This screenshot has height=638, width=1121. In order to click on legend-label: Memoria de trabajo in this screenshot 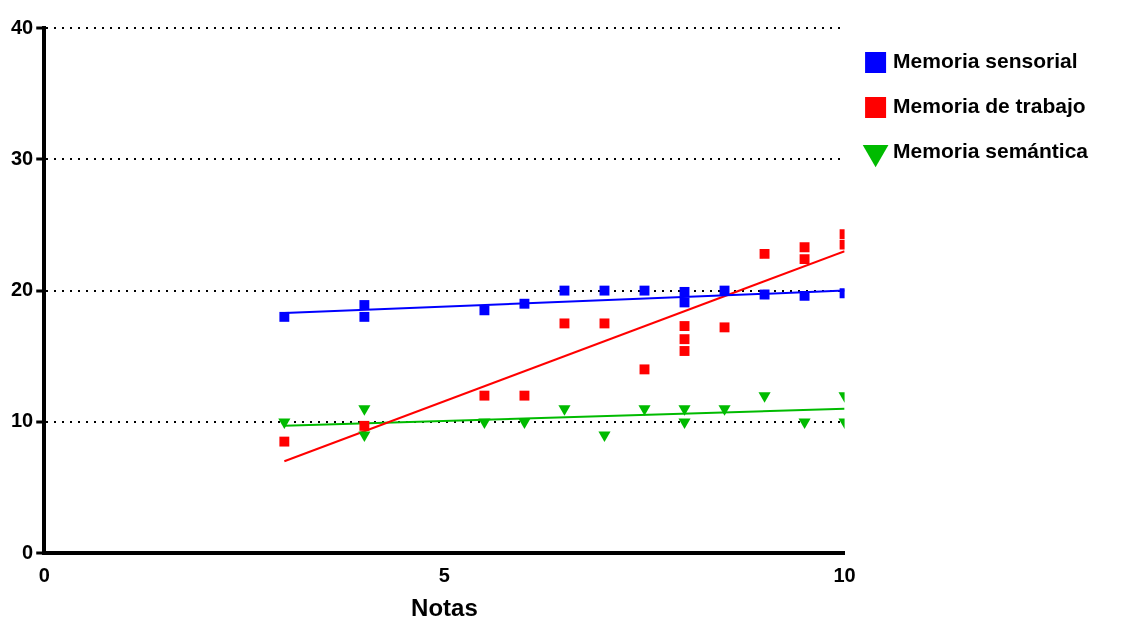, I will do `click(989, 106)`.